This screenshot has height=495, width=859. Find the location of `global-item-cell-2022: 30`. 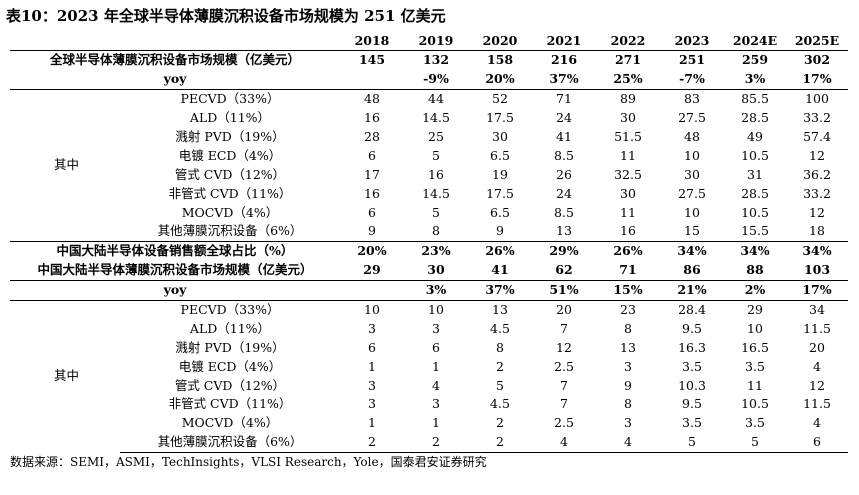

global-item-cell-2022: 30 is located at coordinates (628, 118).